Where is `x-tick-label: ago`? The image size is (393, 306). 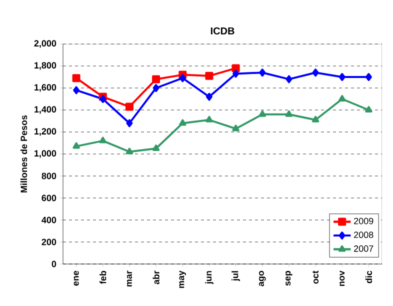
x-tick-label: ago is located at coordinates (262, 278).